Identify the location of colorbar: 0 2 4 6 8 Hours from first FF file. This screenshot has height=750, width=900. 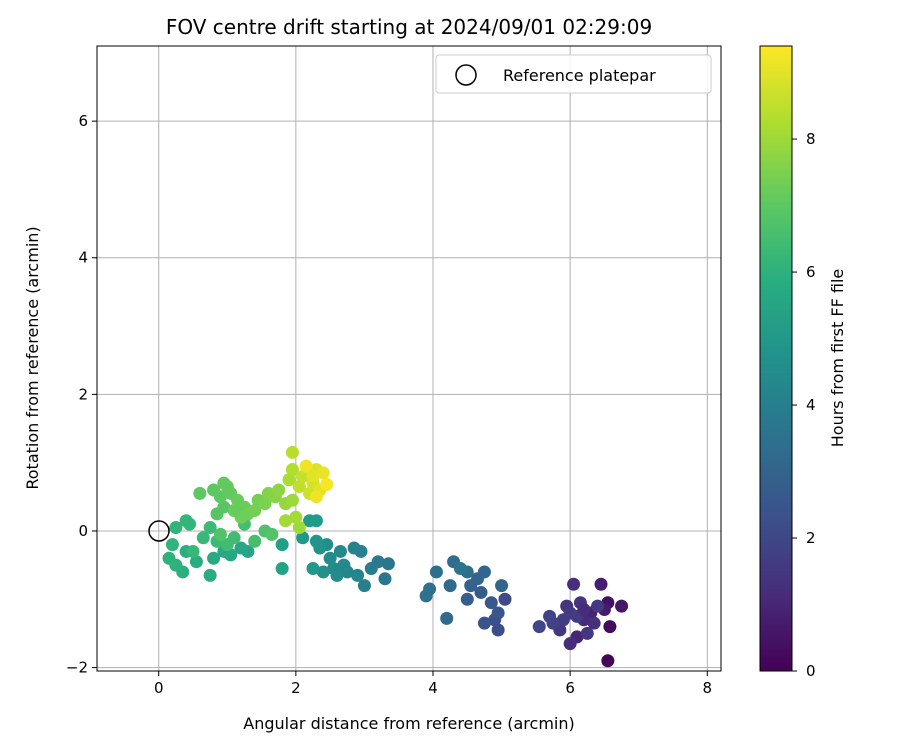
(803, 362).